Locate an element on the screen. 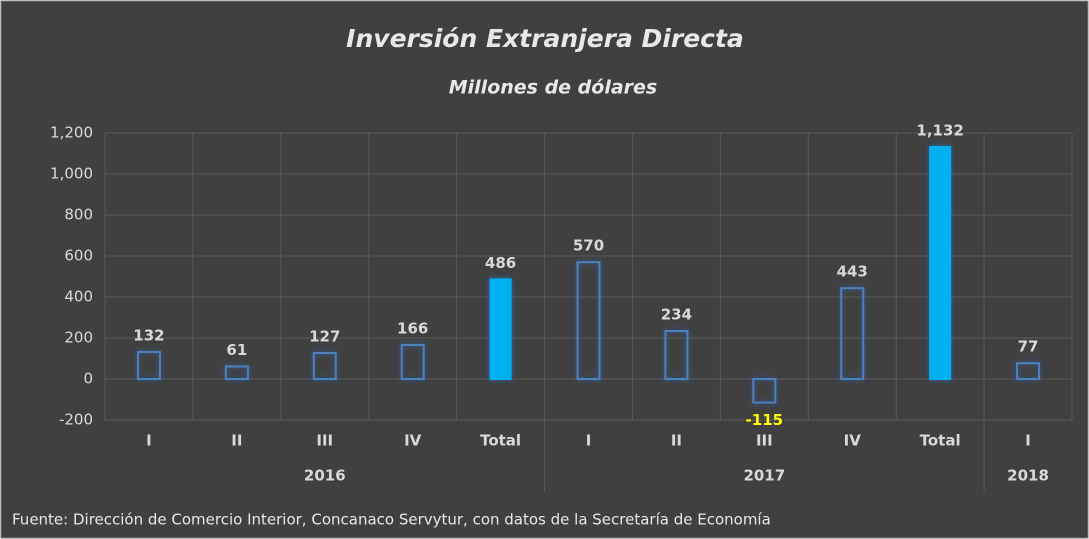 The image size is (1089, 539). y-tick-label: -200 is located at coordinates (76, 420).